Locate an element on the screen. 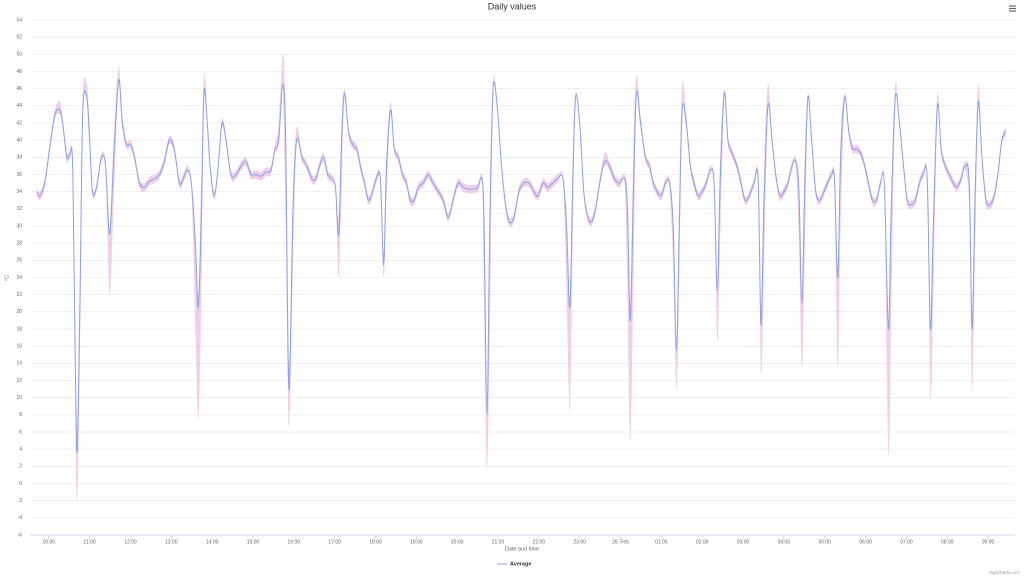 The height and width of the screenshot is (576, 1024). x-tick-label: 09:00 is located at coordinates (988, 542).